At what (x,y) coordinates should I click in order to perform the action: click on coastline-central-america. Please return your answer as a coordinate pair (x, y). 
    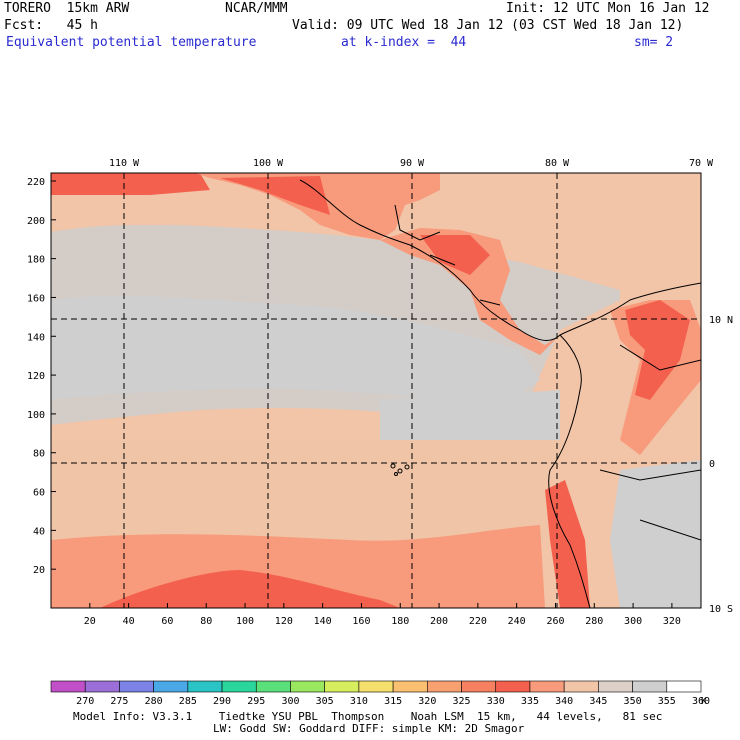
    Looking at the image, I should click on (500, 260).